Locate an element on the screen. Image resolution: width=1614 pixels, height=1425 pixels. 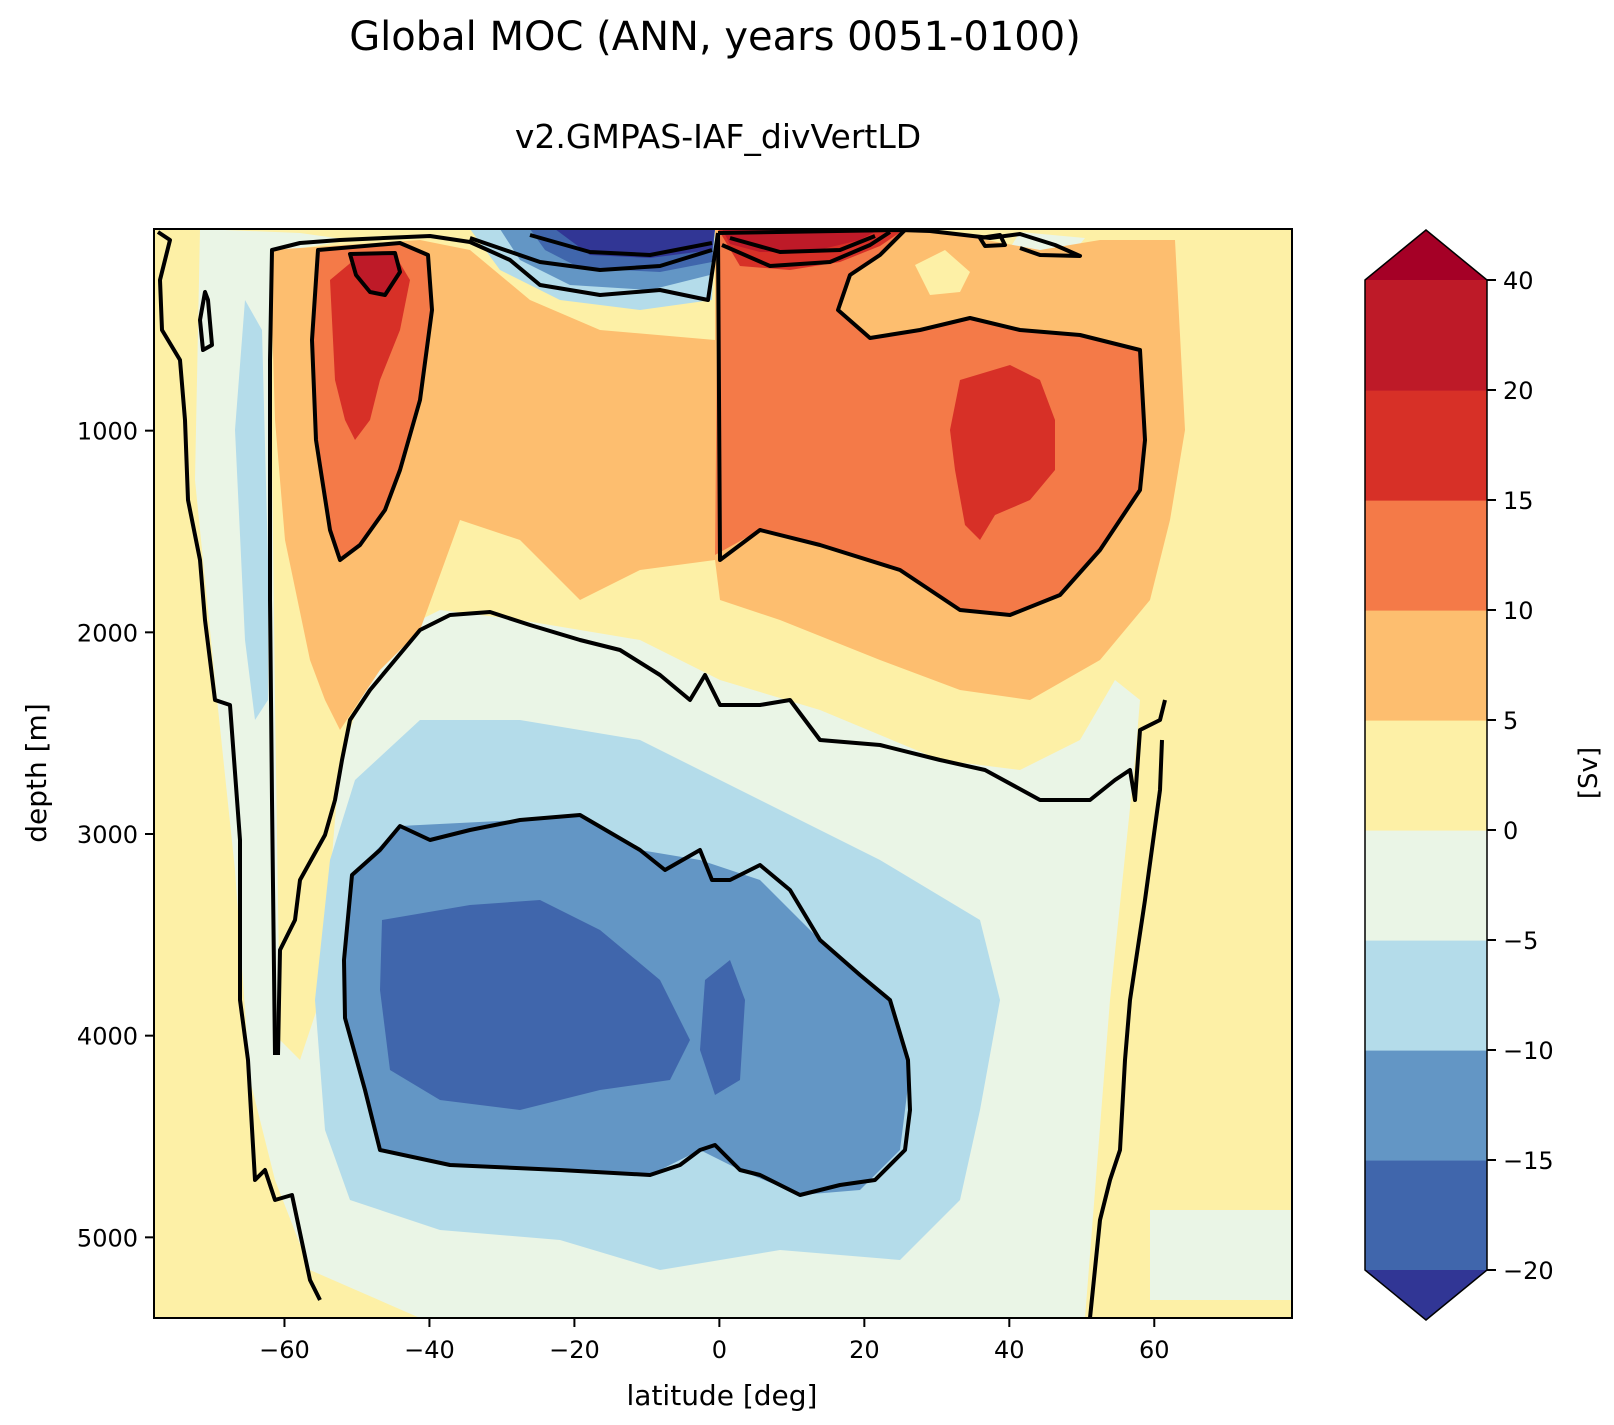
colorbar-tick-label: 5 is located at coordinates (1510, 721).